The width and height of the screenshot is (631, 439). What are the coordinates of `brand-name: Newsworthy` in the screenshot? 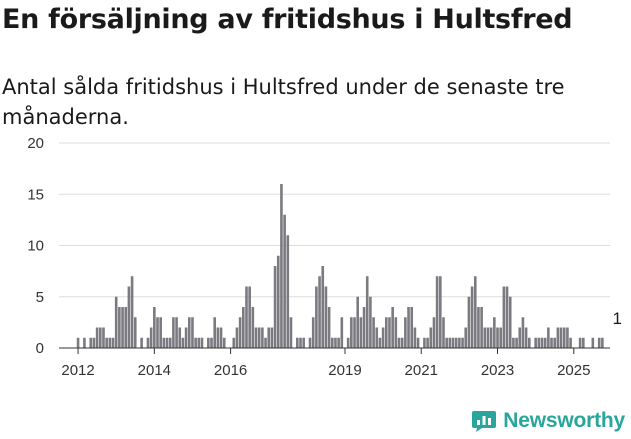 It's located at (564, 420).